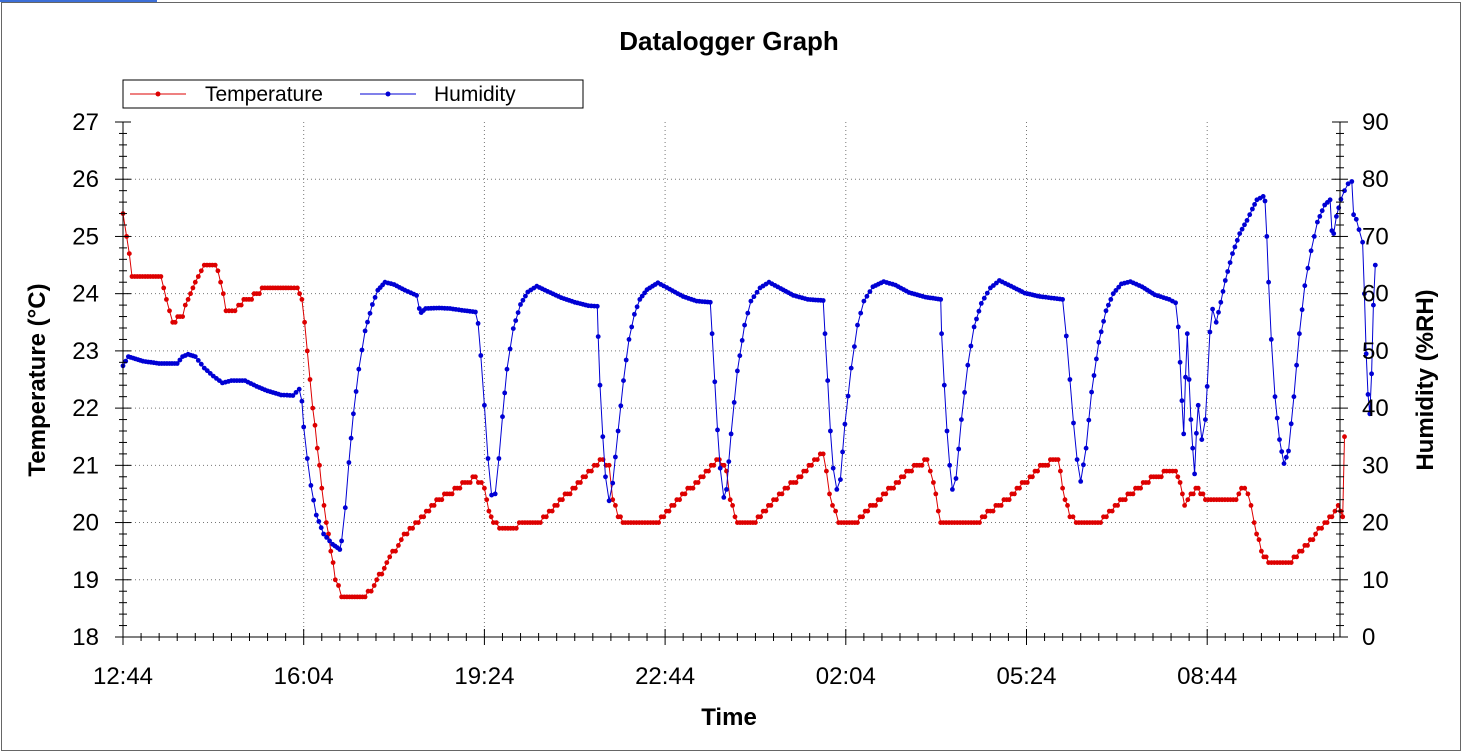  I want to click on right-tick-label: 90, so click(1375, 122).